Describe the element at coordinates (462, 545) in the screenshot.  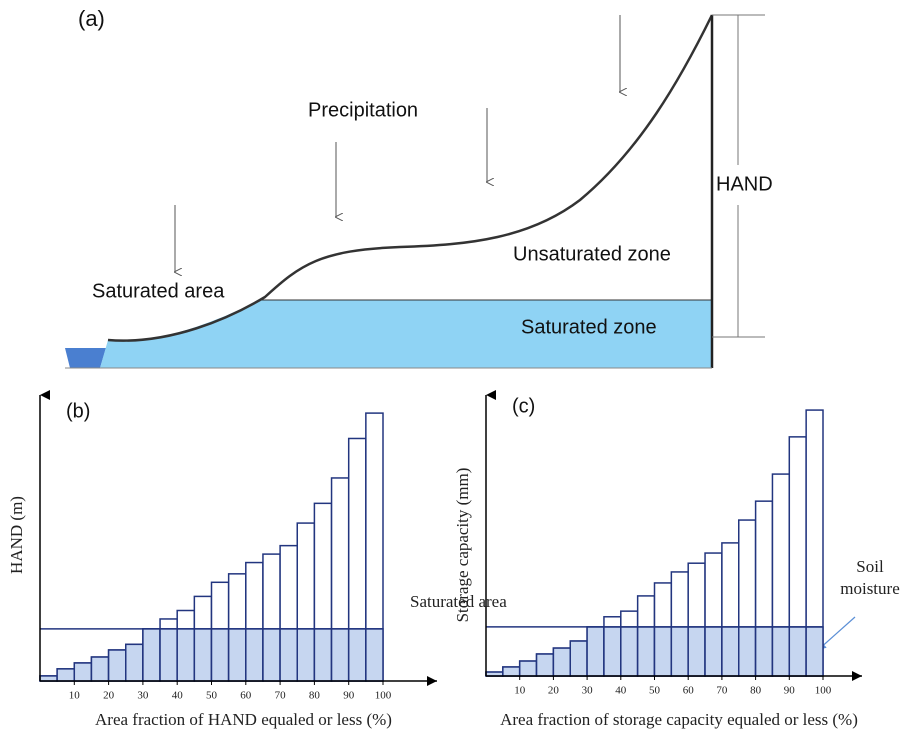
I see `y-axis-label: Storage capacity (mm)` at that location.